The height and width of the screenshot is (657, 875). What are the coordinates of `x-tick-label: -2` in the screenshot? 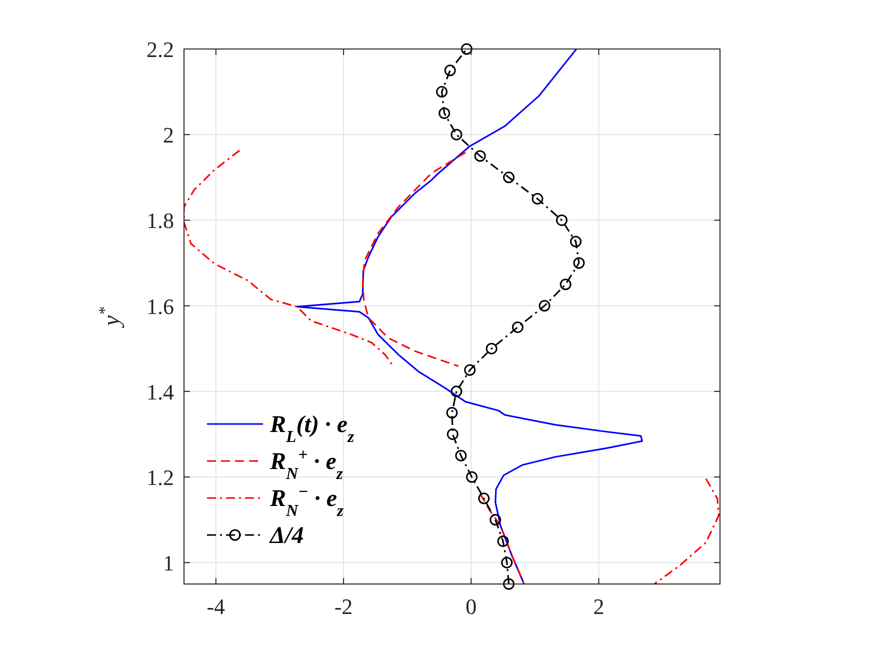 It's located at (343, 606).